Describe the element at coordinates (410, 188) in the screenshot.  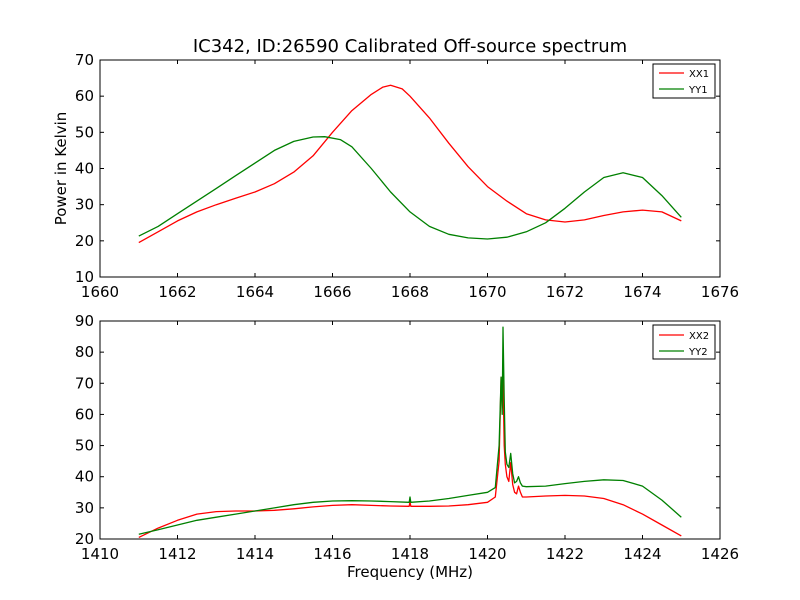
I see `series-line-yy1` at that location.